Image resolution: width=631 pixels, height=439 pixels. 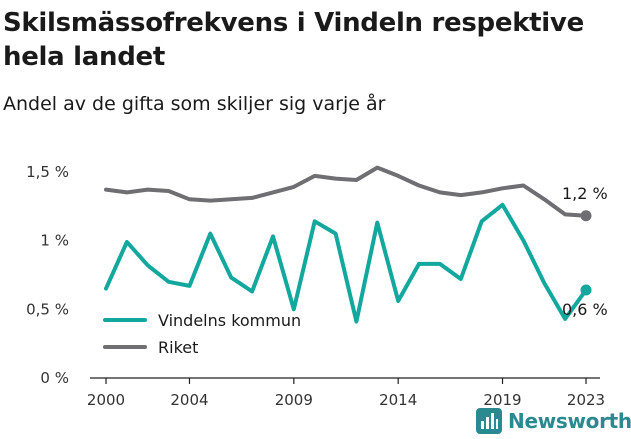 What do you see at coordinates (398, 400) in the screenshot?
I see `x-tick-label: 2014` at bounding box center [398, 400].